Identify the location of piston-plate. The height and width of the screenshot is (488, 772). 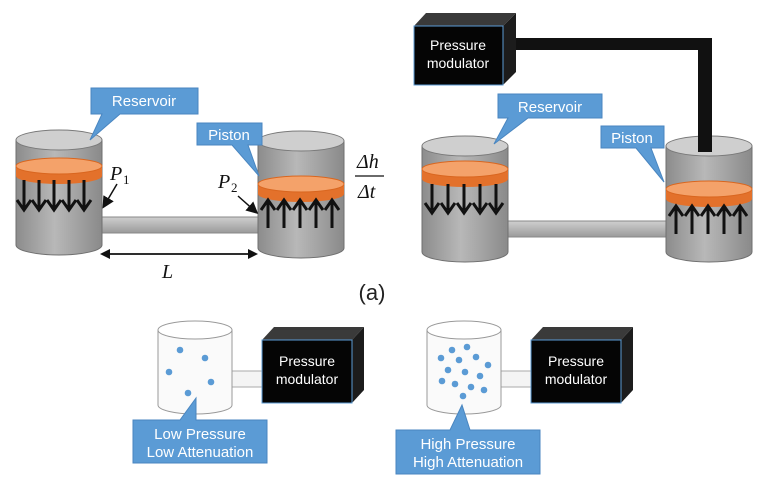
(301, 188).